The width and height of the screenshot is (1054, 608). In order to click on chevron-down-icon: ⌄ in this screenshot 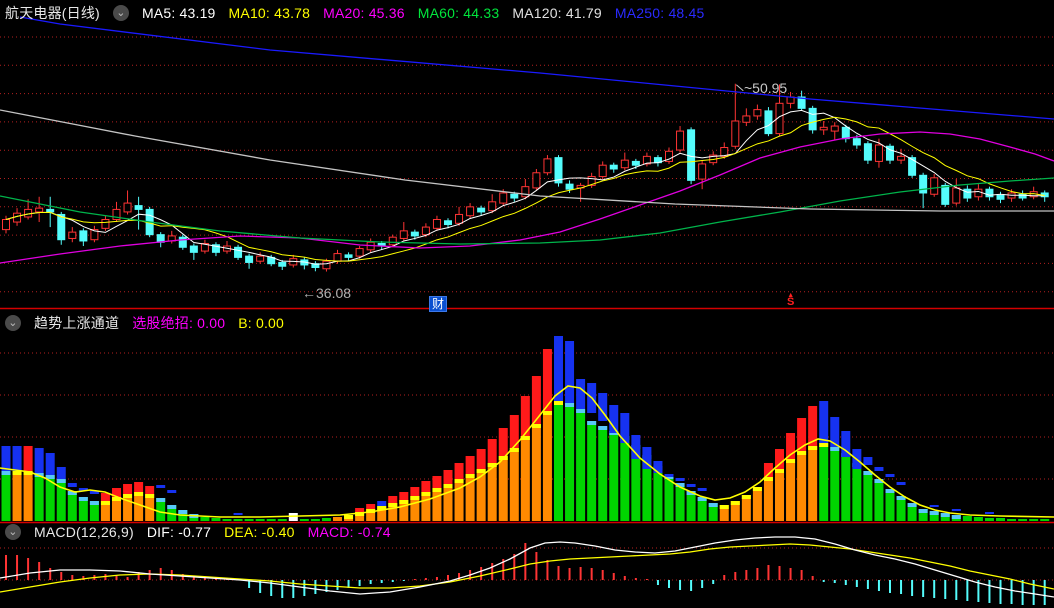, I will do `click(13, 532)`.